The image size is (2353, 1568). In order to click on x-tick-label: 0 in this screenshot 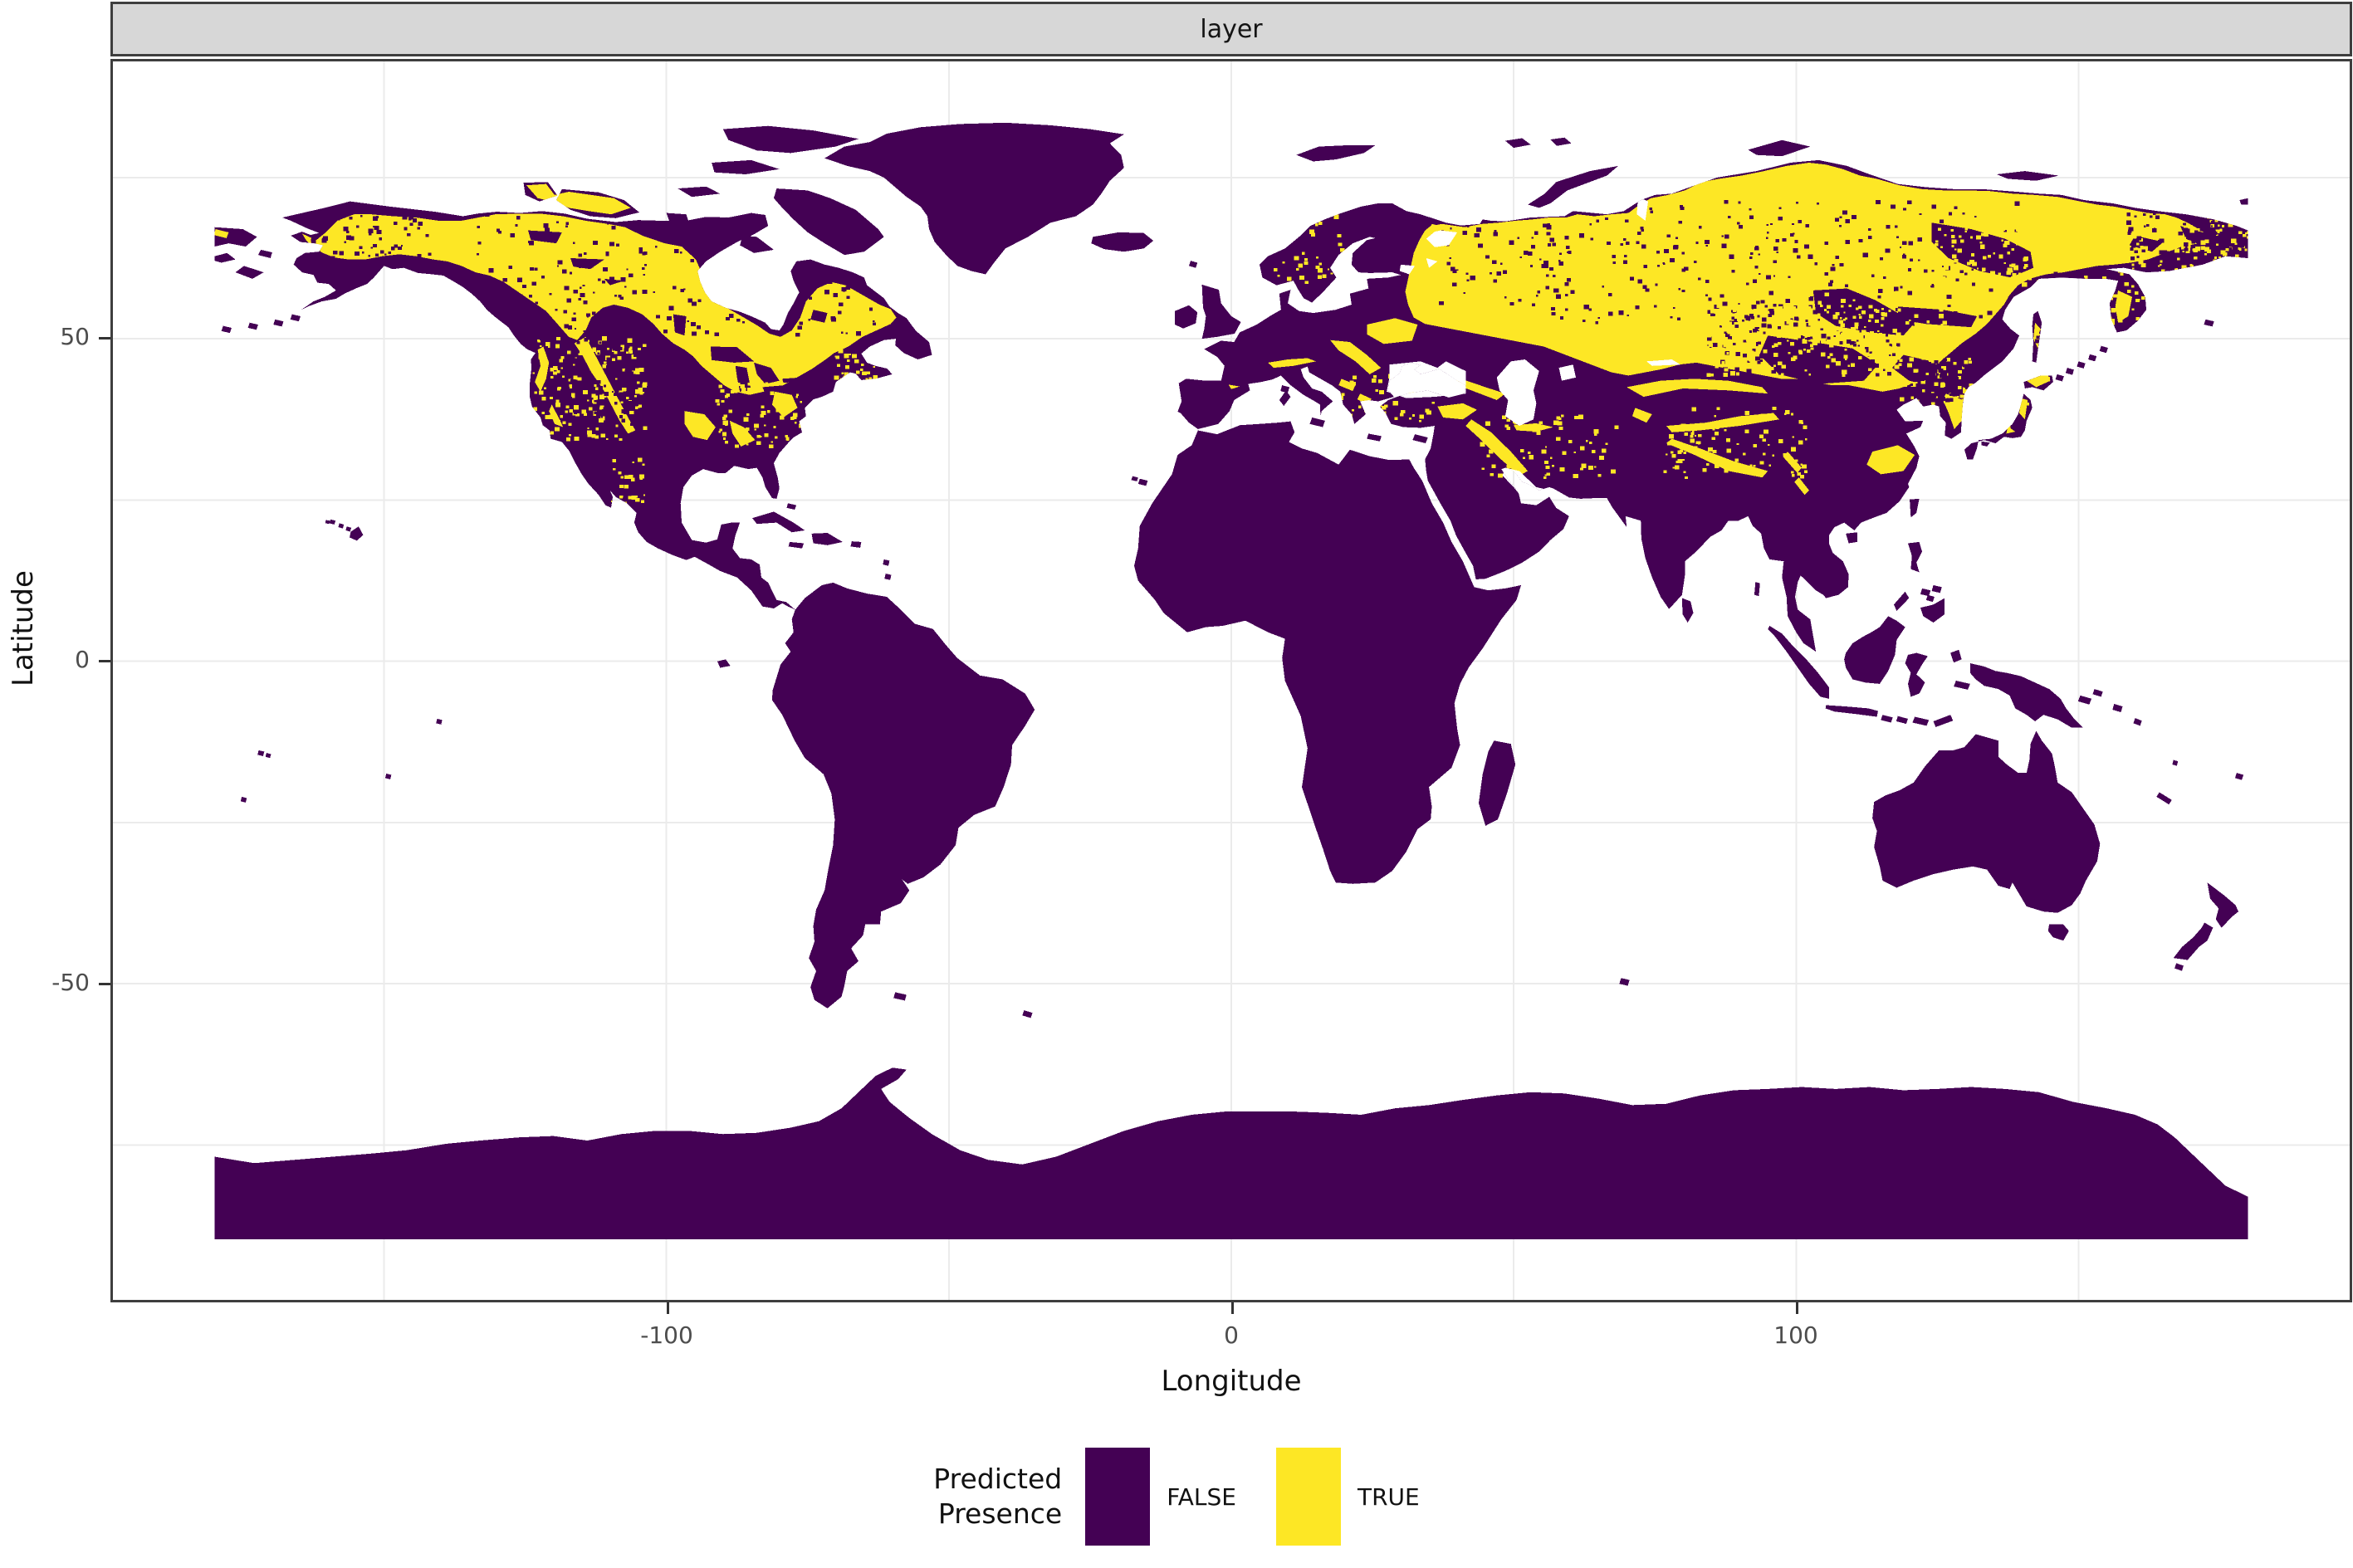, I will do `click(1231, 1335)`.